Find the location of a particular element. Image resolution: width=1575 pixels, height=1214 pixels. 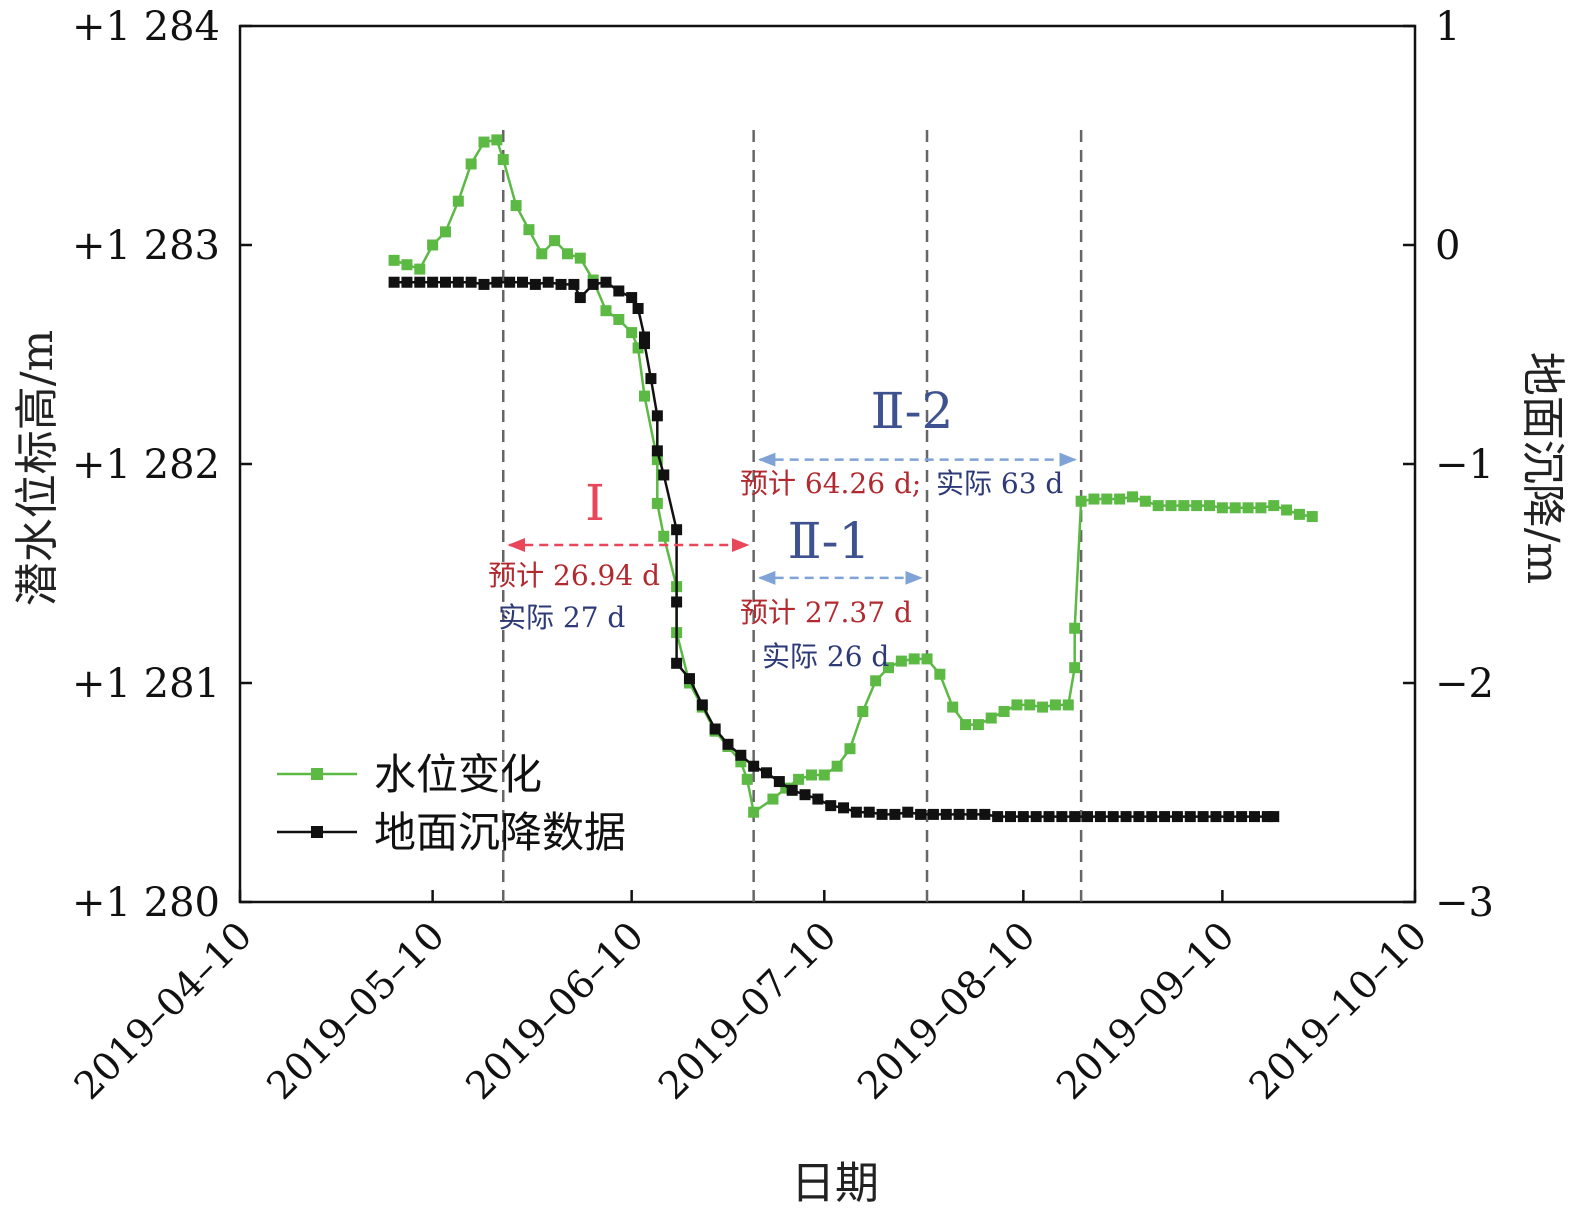

y-right-axis: −3 −2 −1 0 1 is located at coordinates (1448, 465).